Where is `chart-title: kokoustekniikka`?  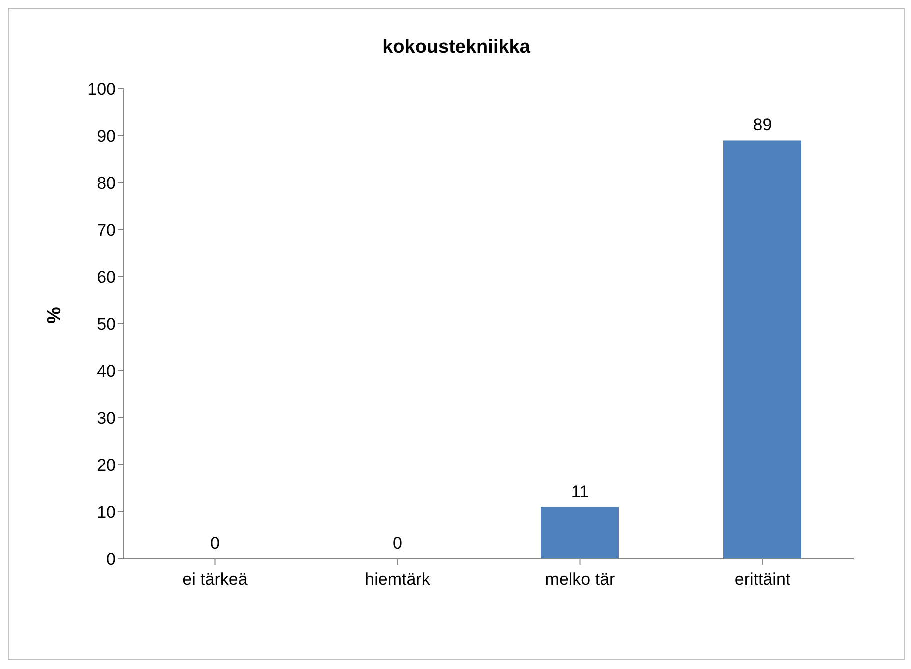 chart-title: kokoustekniikka is located at coordinates (457, 48).